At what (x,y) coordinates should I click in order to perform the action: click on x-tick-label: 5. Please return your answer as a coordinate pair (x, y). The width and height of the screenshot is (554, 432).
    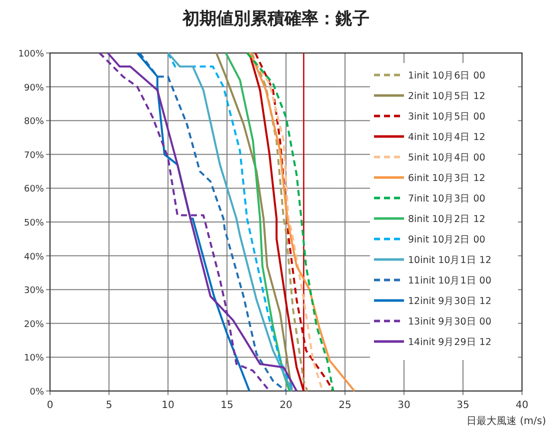
    Looking at the image, I should click on (109, 405).